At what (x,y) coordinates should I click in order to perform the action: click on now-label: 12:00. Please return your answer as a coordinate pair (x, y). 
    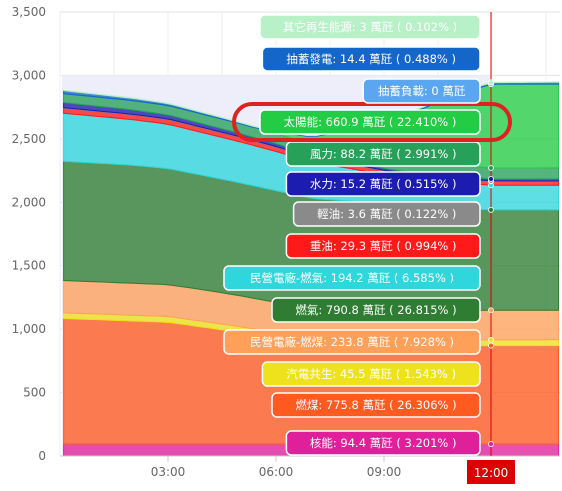
    Looking at the image, I should click on (491, 473).